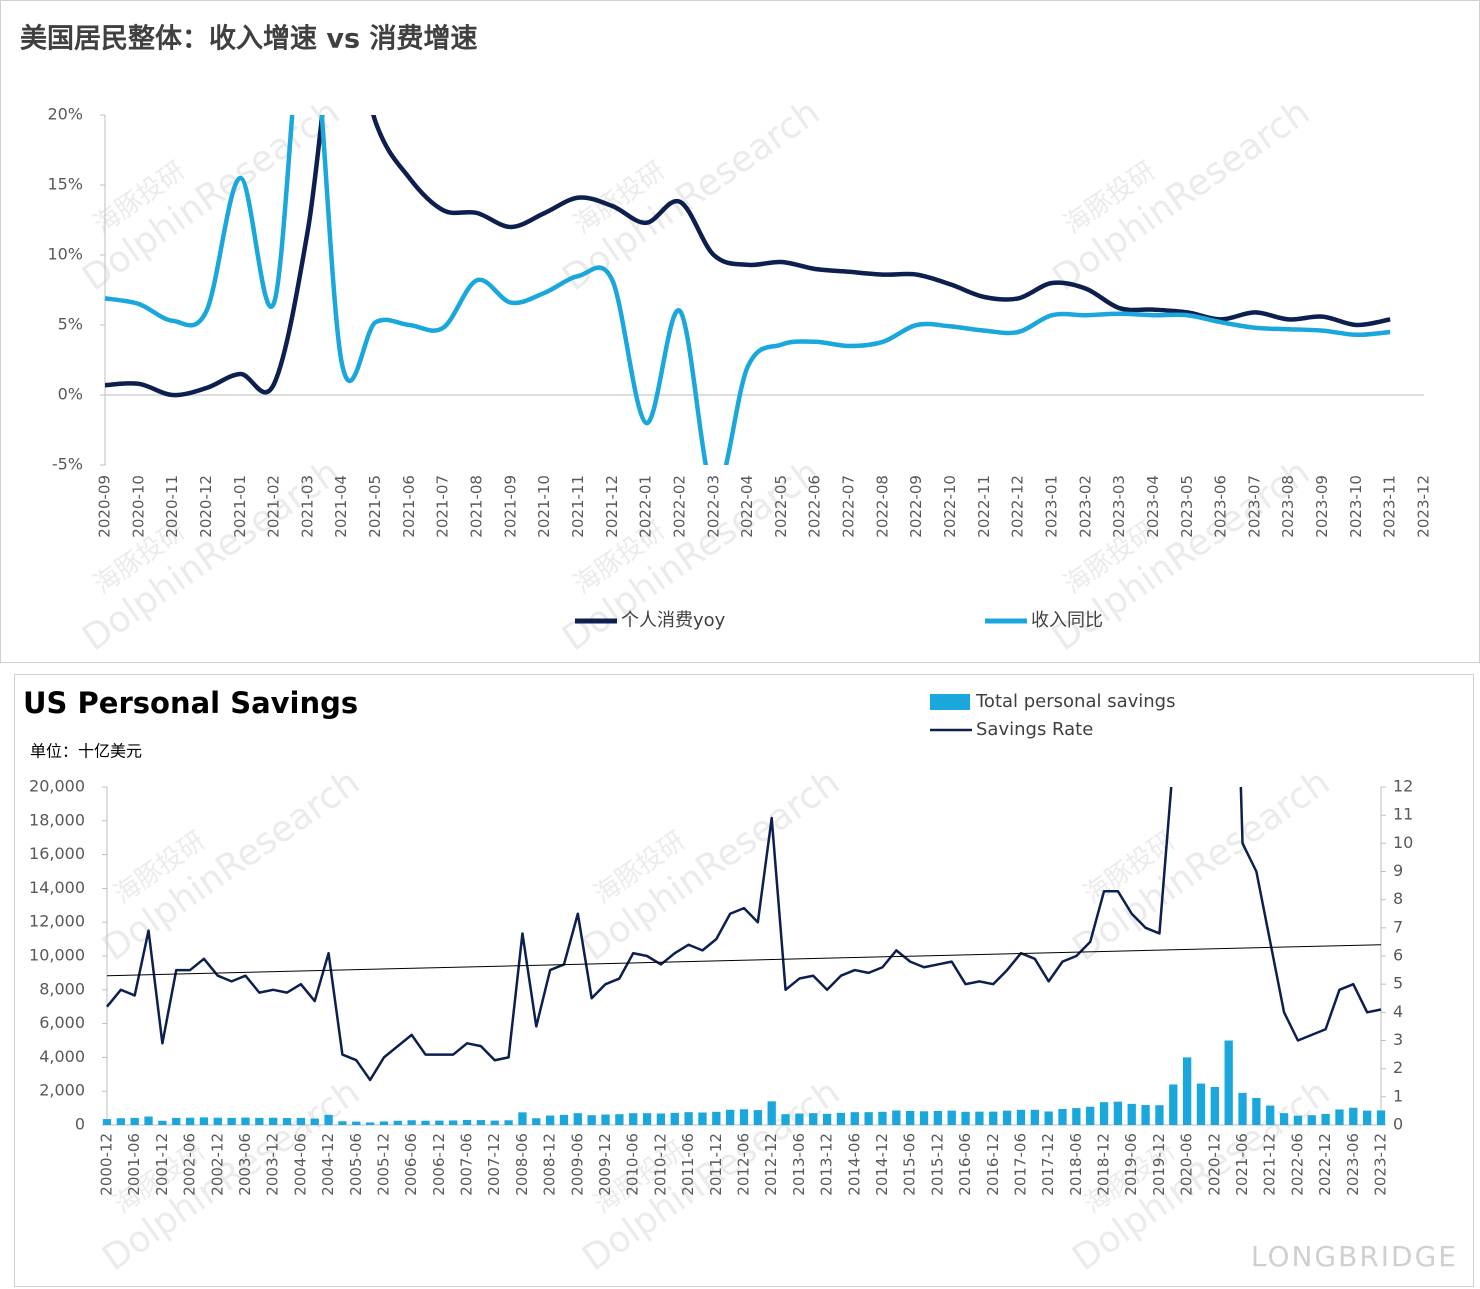  I want to click on x-tick-label: 2015-06, so click(910, 1164).